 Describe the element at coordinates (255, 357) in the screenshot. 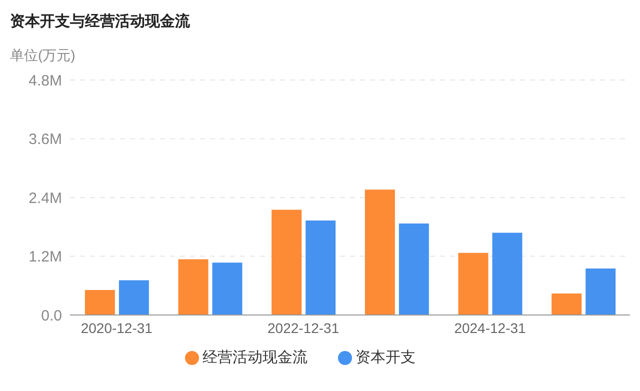

I see `legend-label: 经营活动现金流` at that location.